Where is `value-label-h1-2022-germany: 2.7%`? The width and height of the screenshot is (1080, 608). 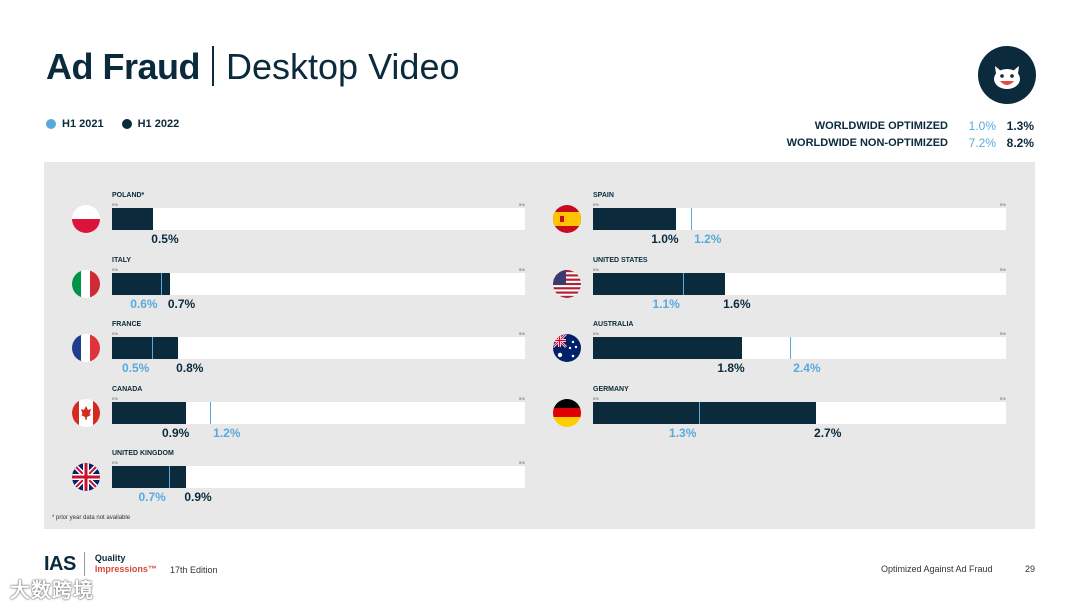
value-label-h1-2022-germany: 2.7% is located at coordinates (828, 432).